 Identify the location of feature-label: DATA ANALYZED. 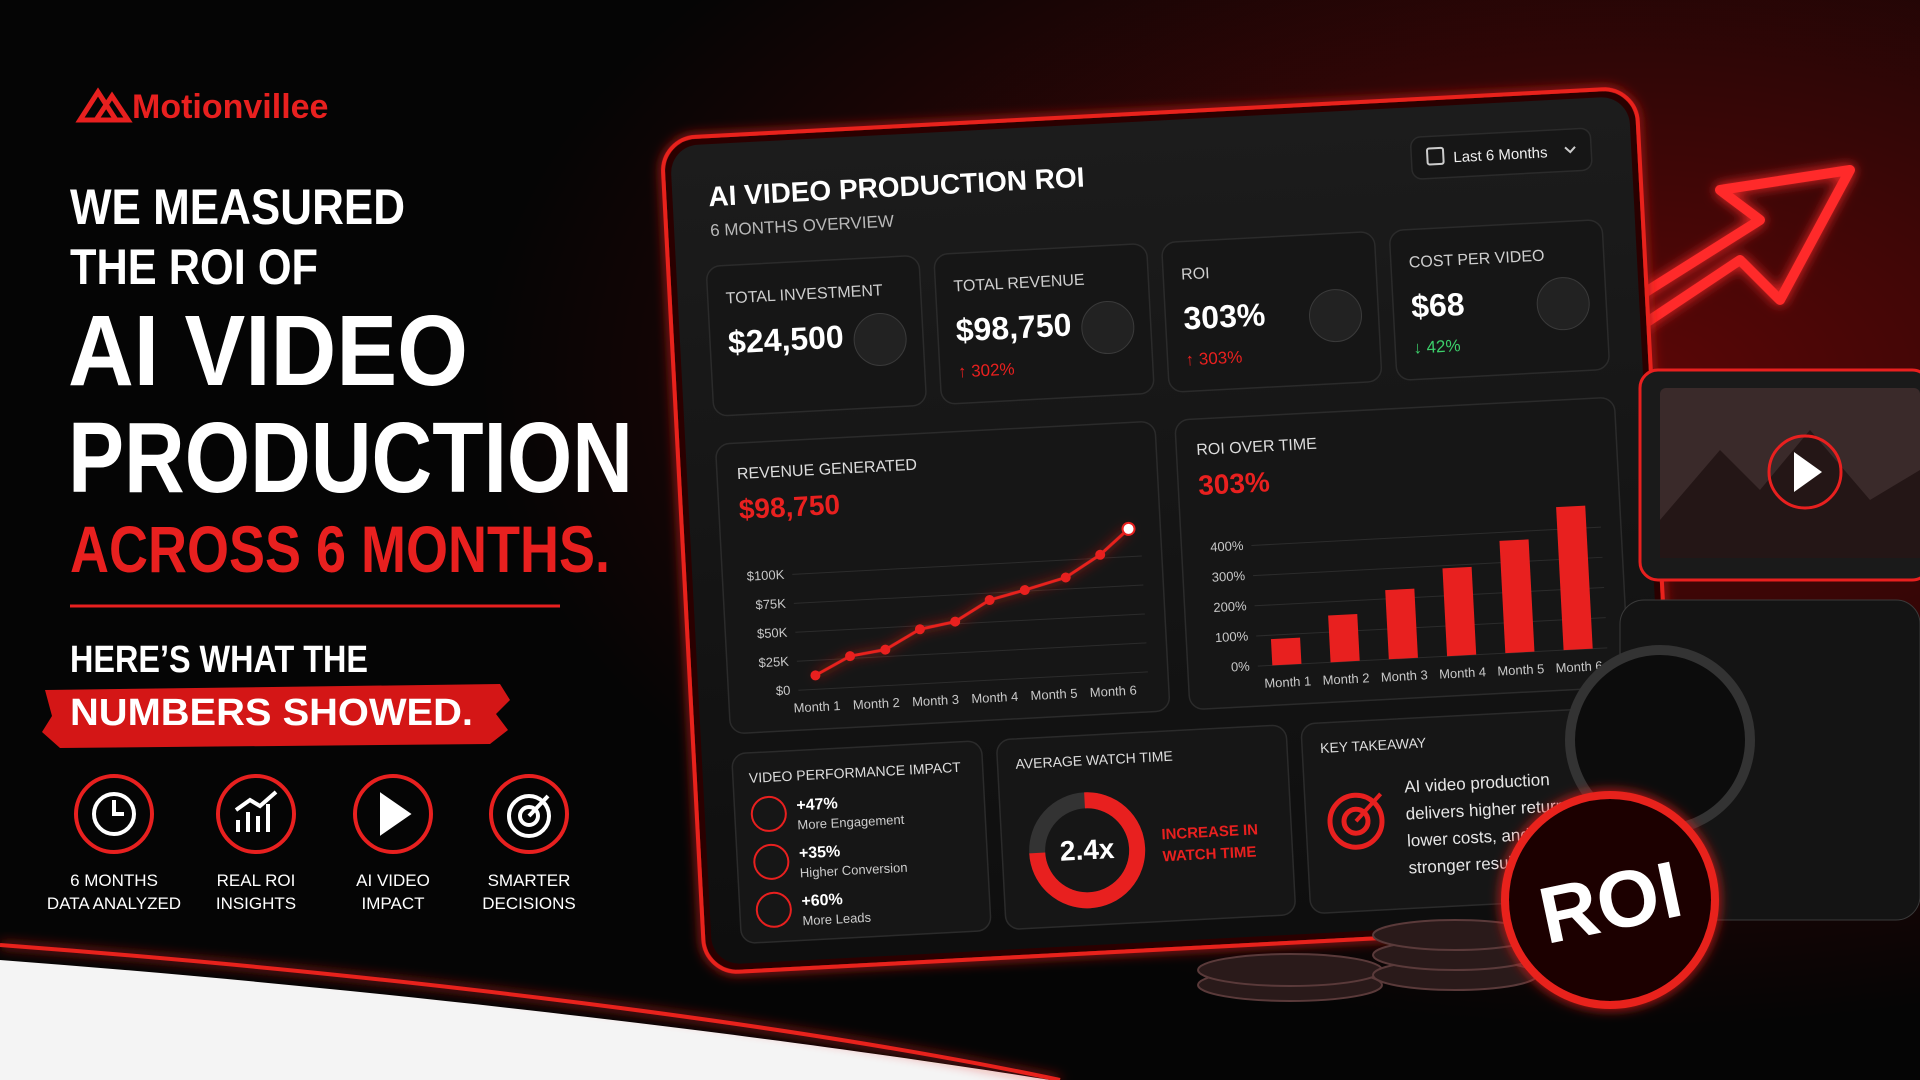
(114, 903).